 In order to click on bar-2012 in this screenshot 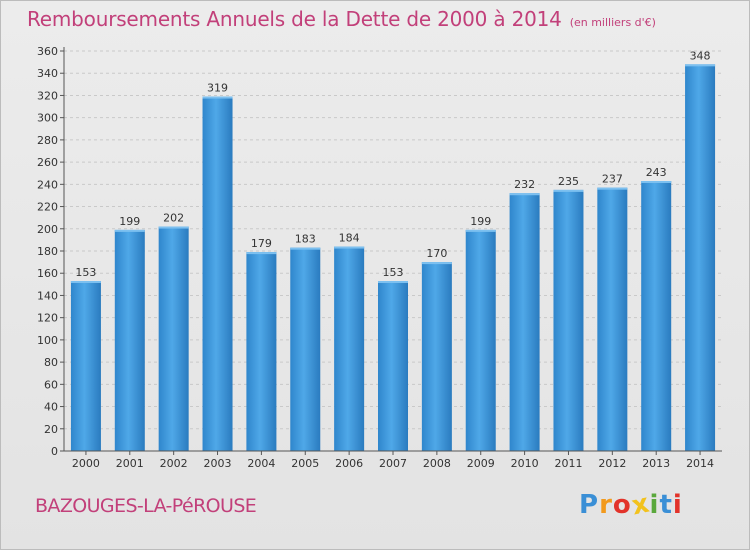, I will do `click(612, 319)`.